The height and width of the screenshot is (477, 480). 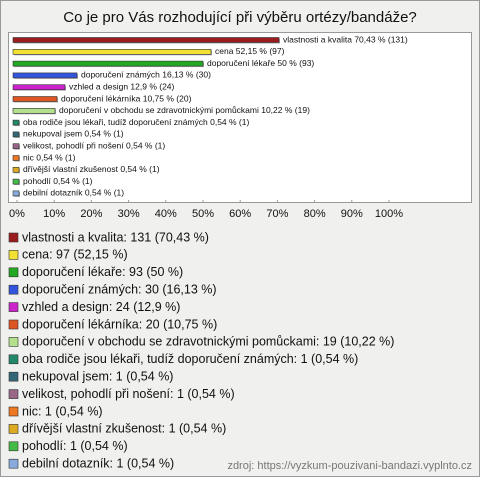 I want to click on x-tick-label: 0%, so click(x=17, y=214).